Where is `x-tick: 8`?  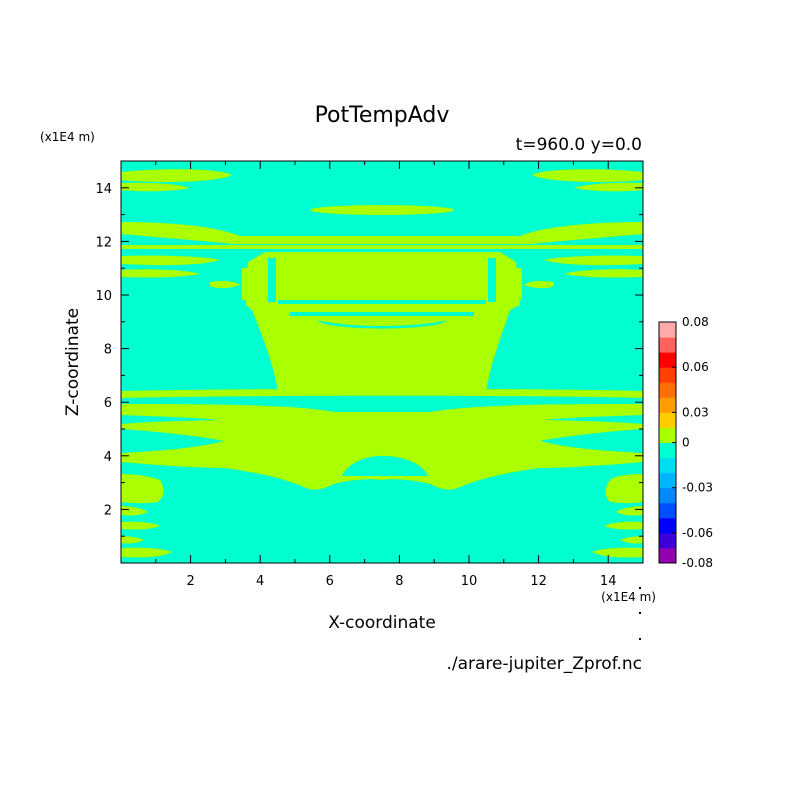
x-tick: 8 is located at coordinates (399, 375).